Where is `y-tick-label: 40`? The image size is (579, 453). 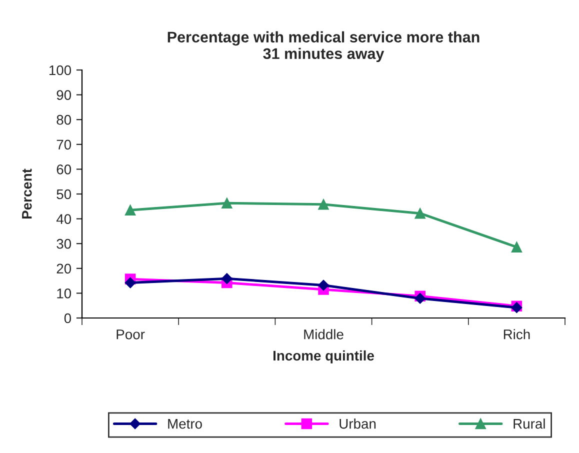
y-tick-label: 40 is located at coordinates (64, 219).